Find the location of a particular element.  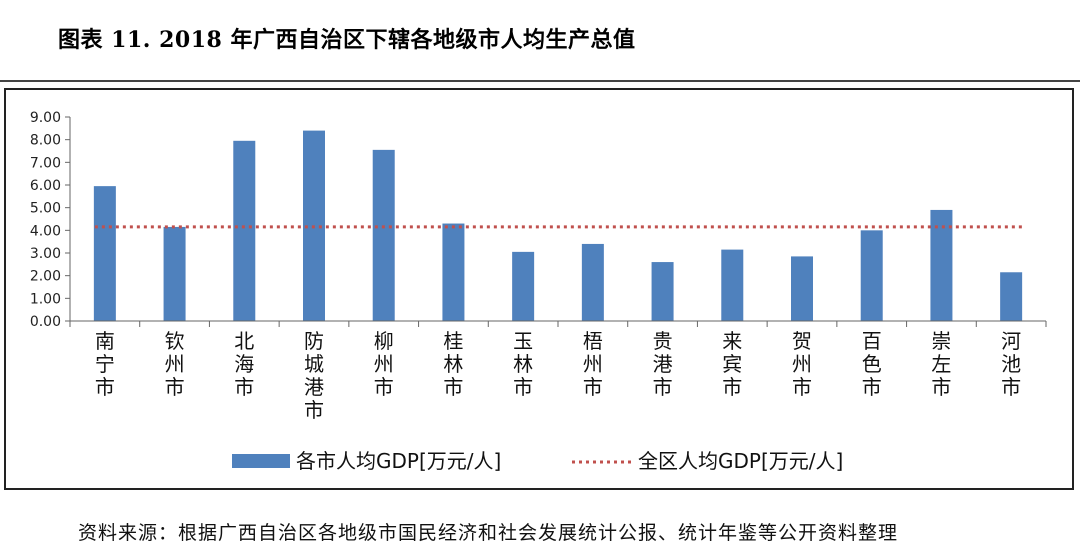

y-tick-label: 6.00 is located at coordinates (45, 186).